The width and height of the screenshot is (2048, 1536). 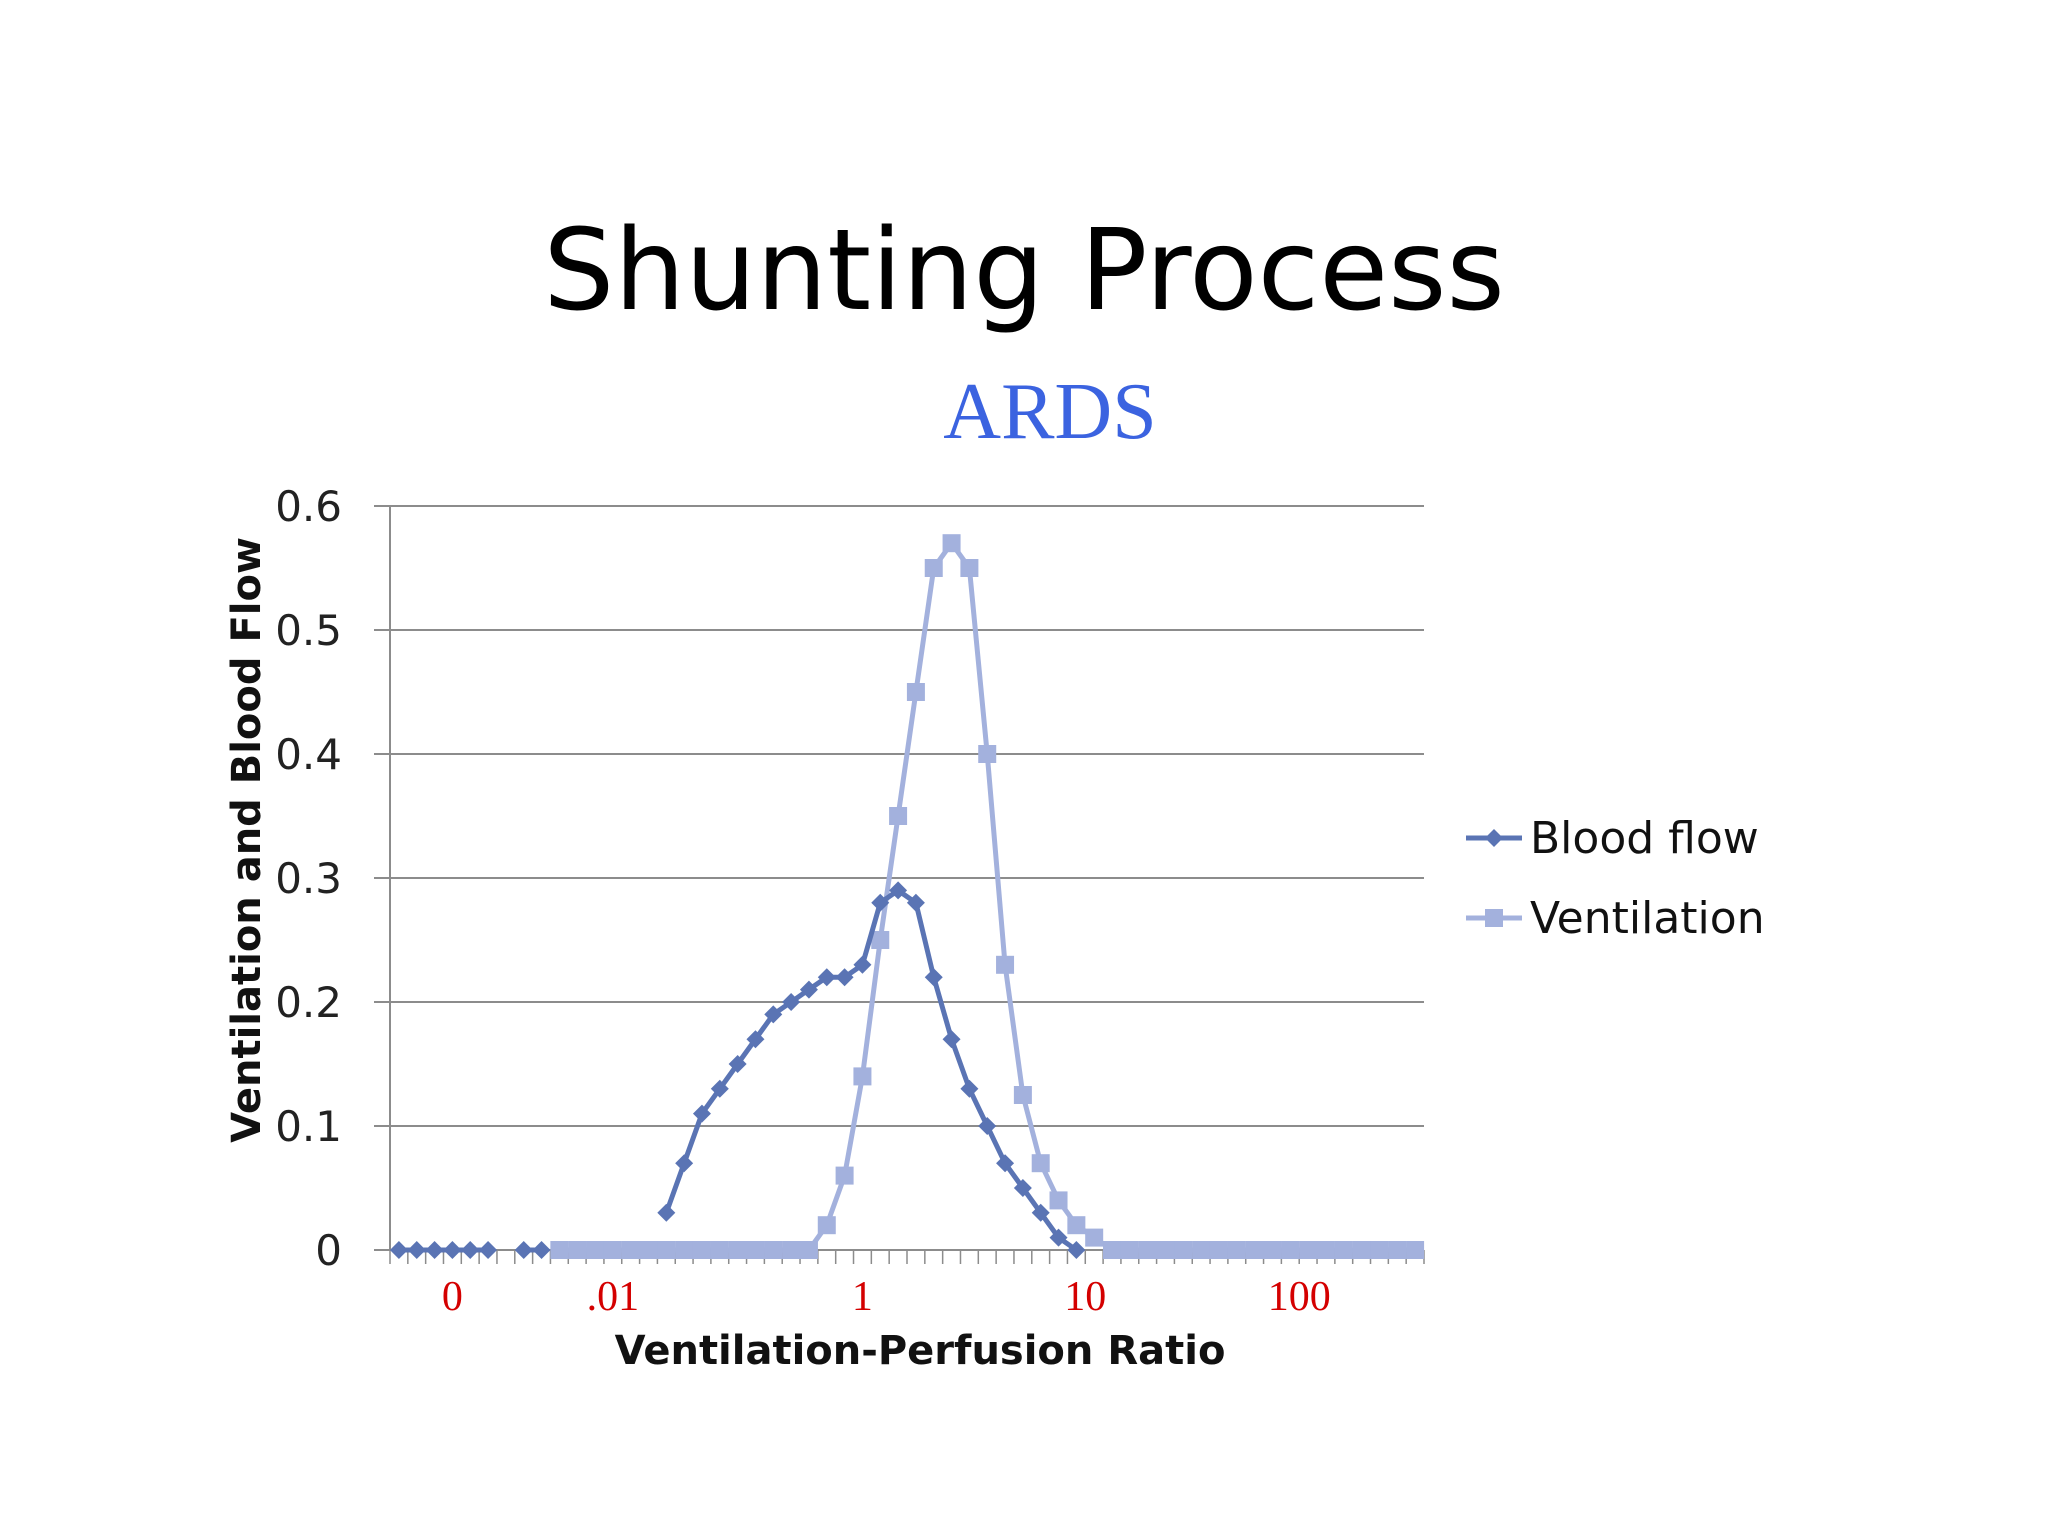 I want to click on y-tick-label: 0.5, so click(x=308, y=630).